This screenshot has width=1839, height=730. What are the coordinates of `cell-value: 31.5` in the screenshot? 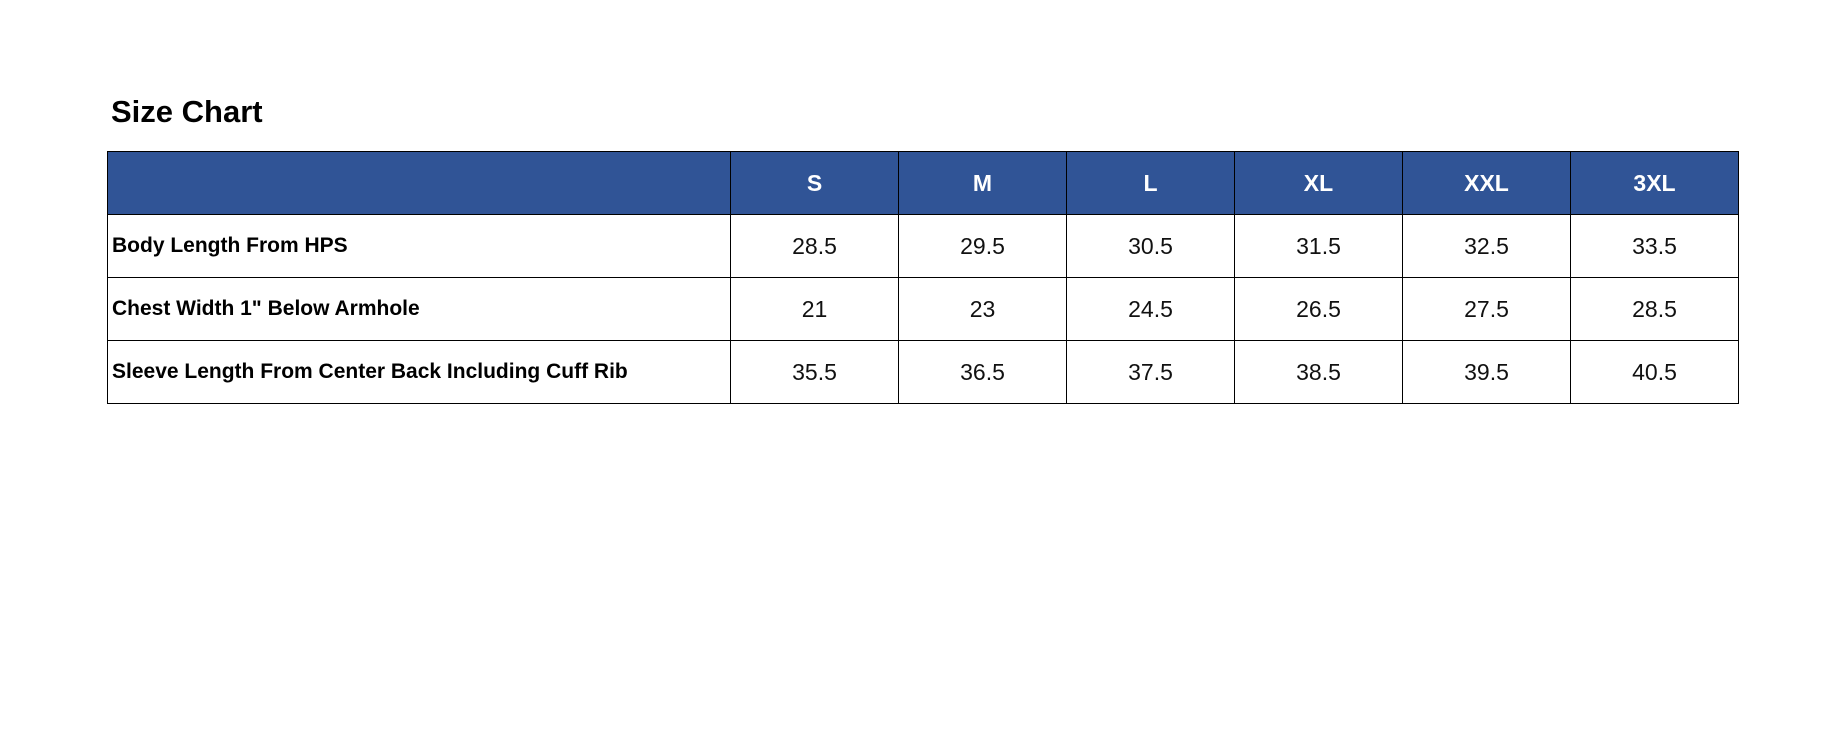 It's located at (1318, 246).